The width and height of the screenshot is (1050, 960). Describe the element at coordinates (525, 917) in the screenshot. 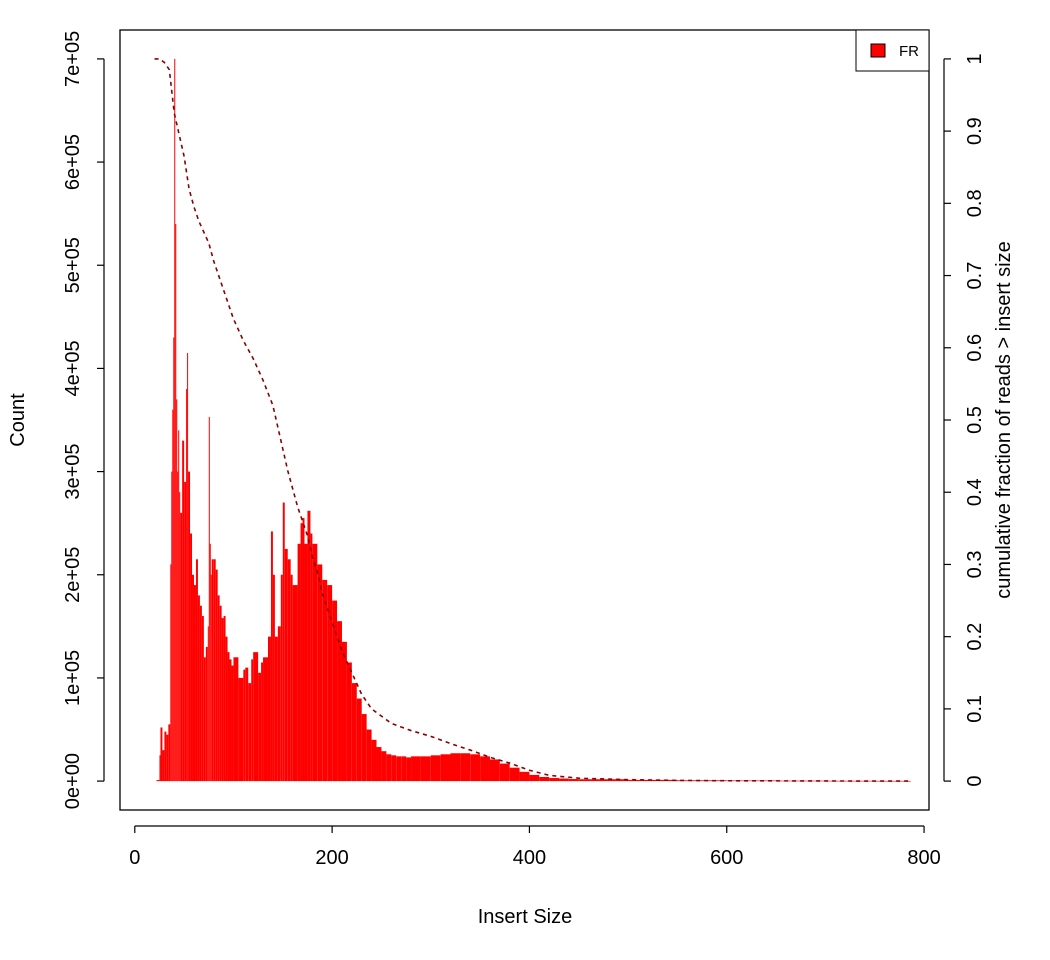

I see `x-axis-label: Insert Size` at that location.